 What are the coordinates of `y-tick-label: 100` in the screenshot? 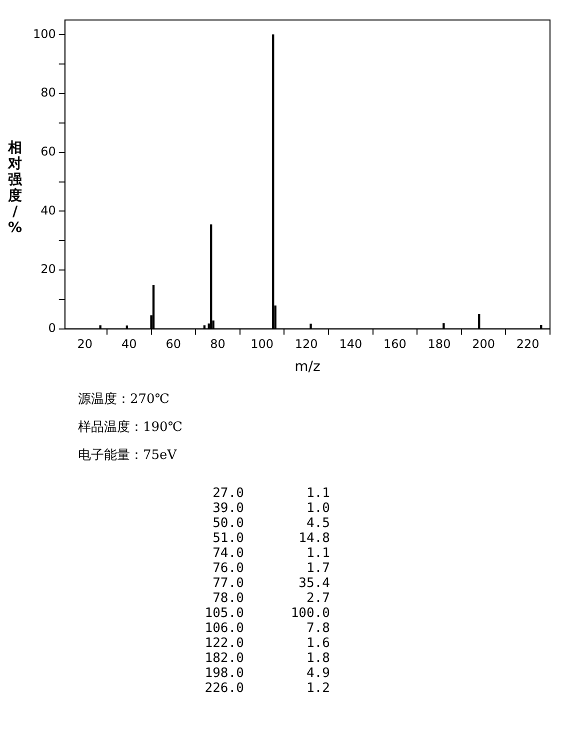 It's located at (44, 33).